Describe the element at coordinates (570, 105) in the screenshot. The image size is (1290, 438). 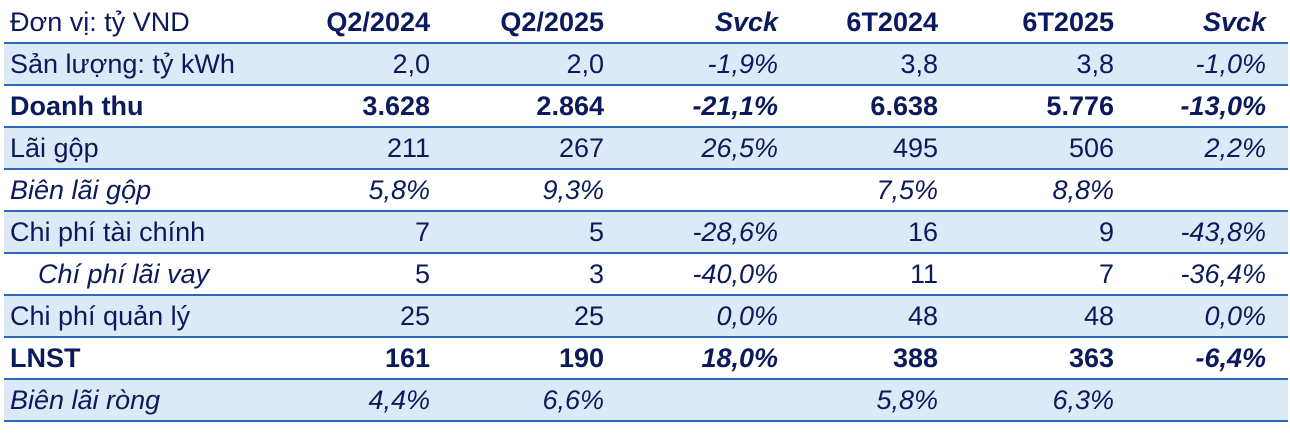
I see `cell-q2-2025: 2.864` at that location.